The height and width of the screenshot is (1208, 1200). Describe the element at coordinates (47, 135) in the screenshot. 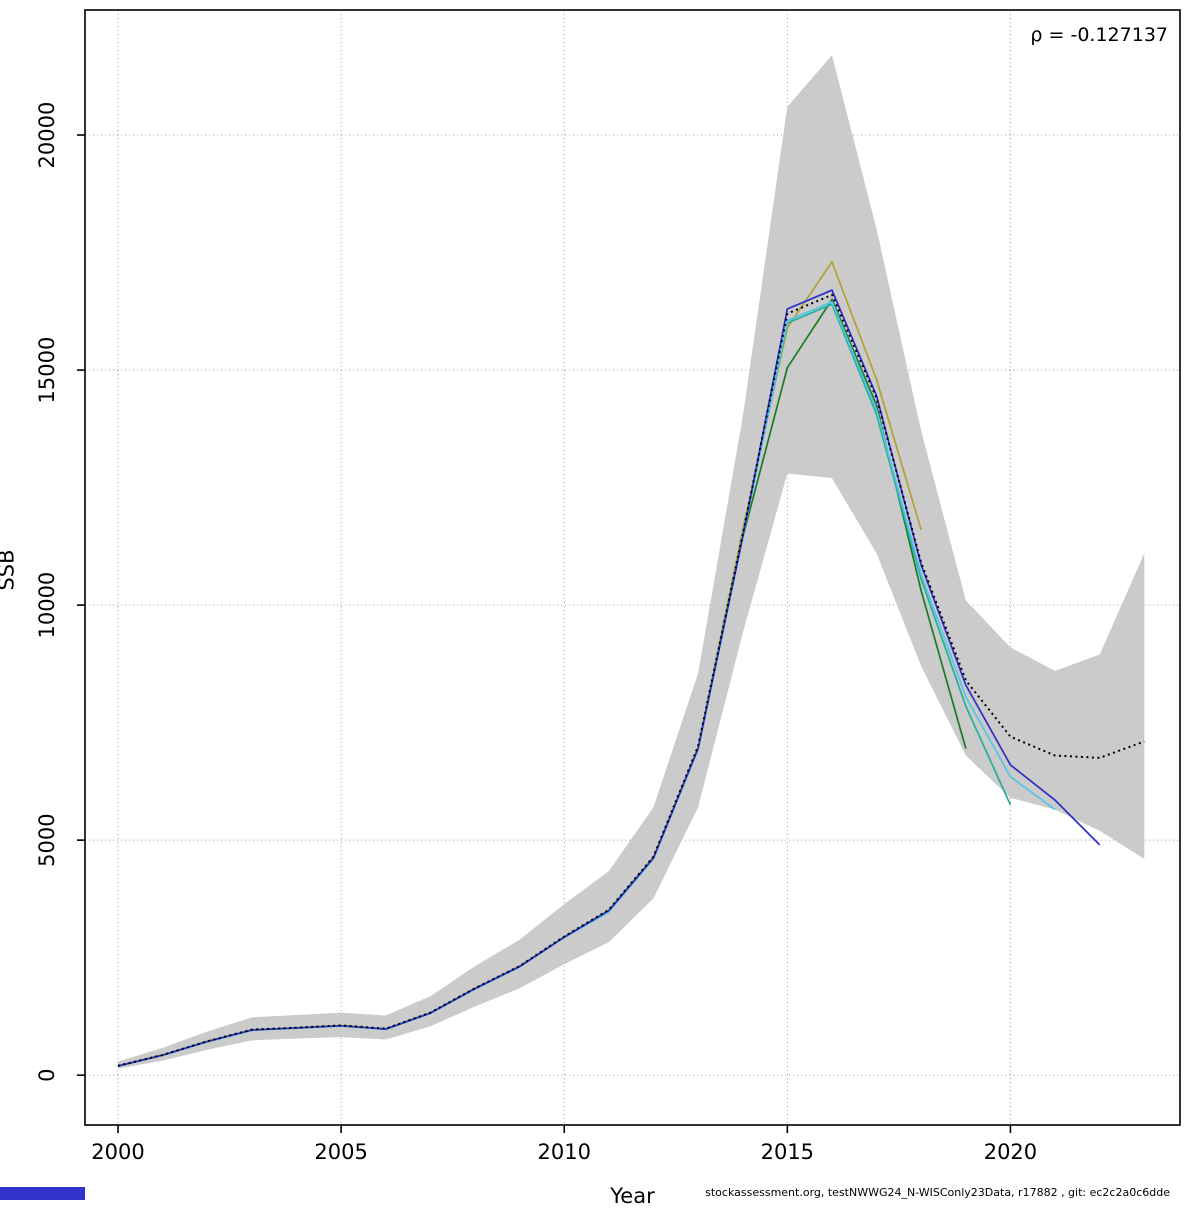

I see `y-tick-label: 20000` at that location.